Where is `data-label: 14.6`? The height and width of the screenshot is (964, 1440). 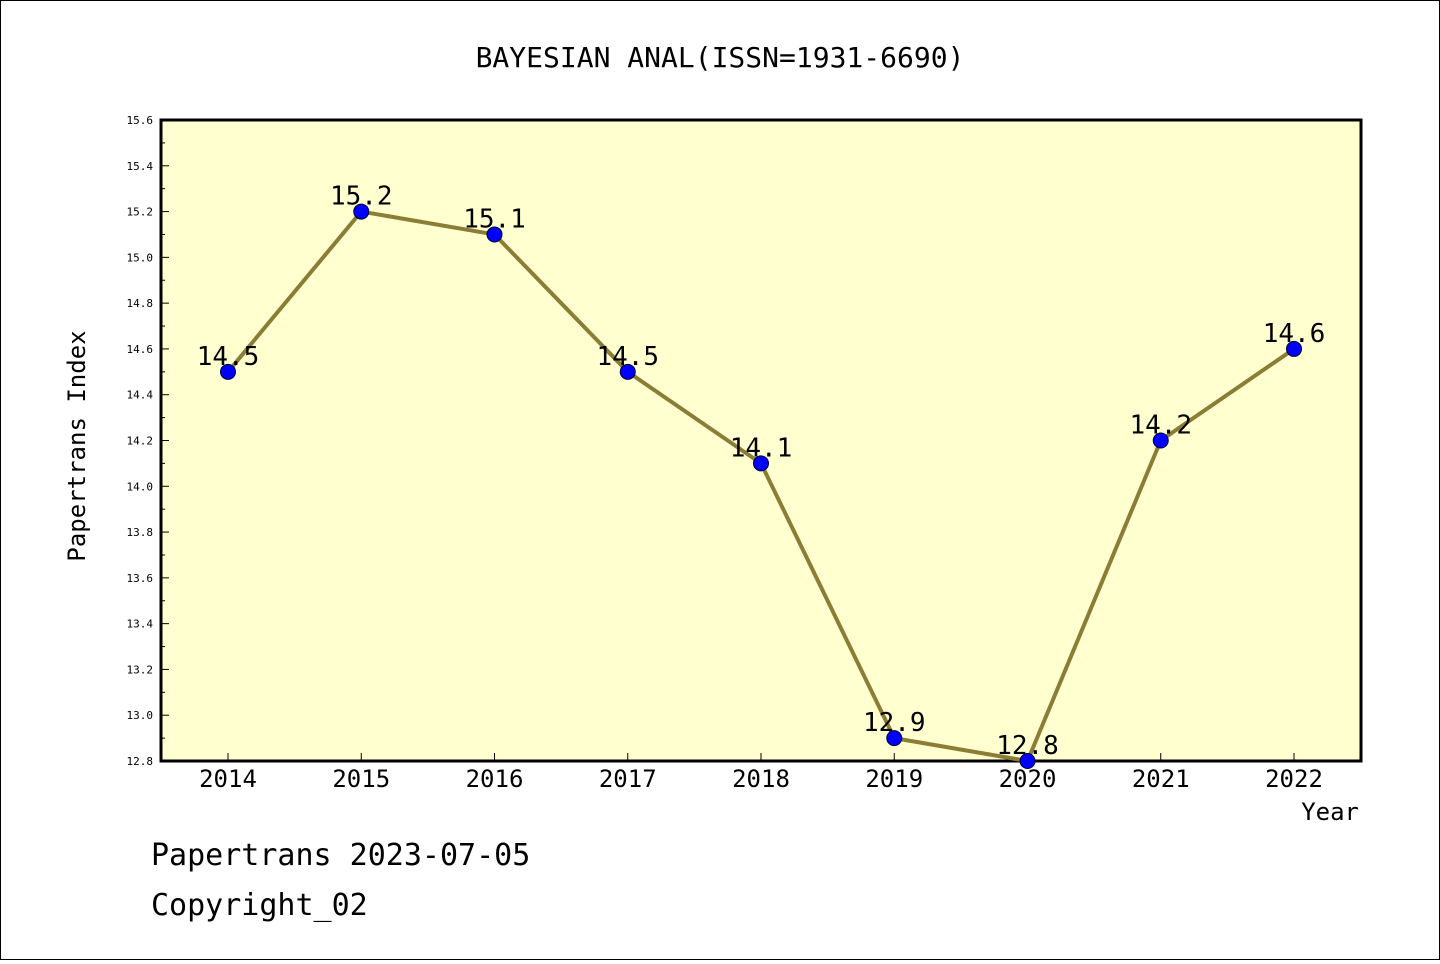 data-label: 14.6 is located at coordinates (1294, 334).